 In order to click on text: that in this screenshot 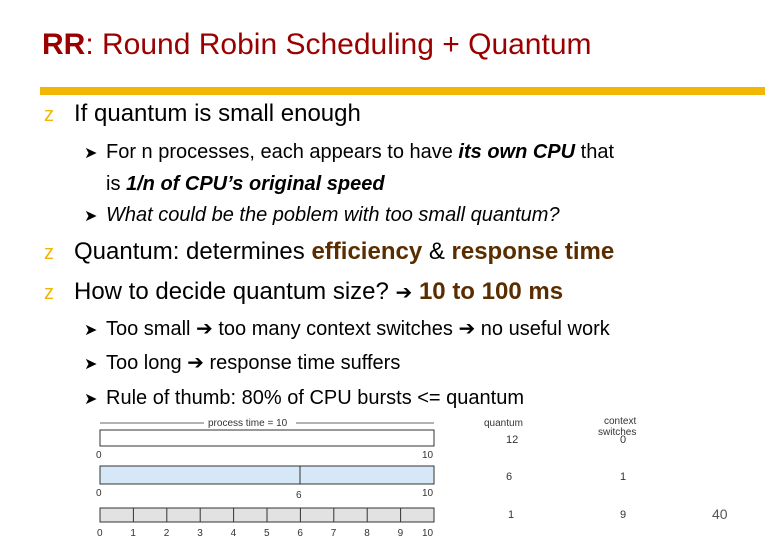, I will do `click(595, 152)`.